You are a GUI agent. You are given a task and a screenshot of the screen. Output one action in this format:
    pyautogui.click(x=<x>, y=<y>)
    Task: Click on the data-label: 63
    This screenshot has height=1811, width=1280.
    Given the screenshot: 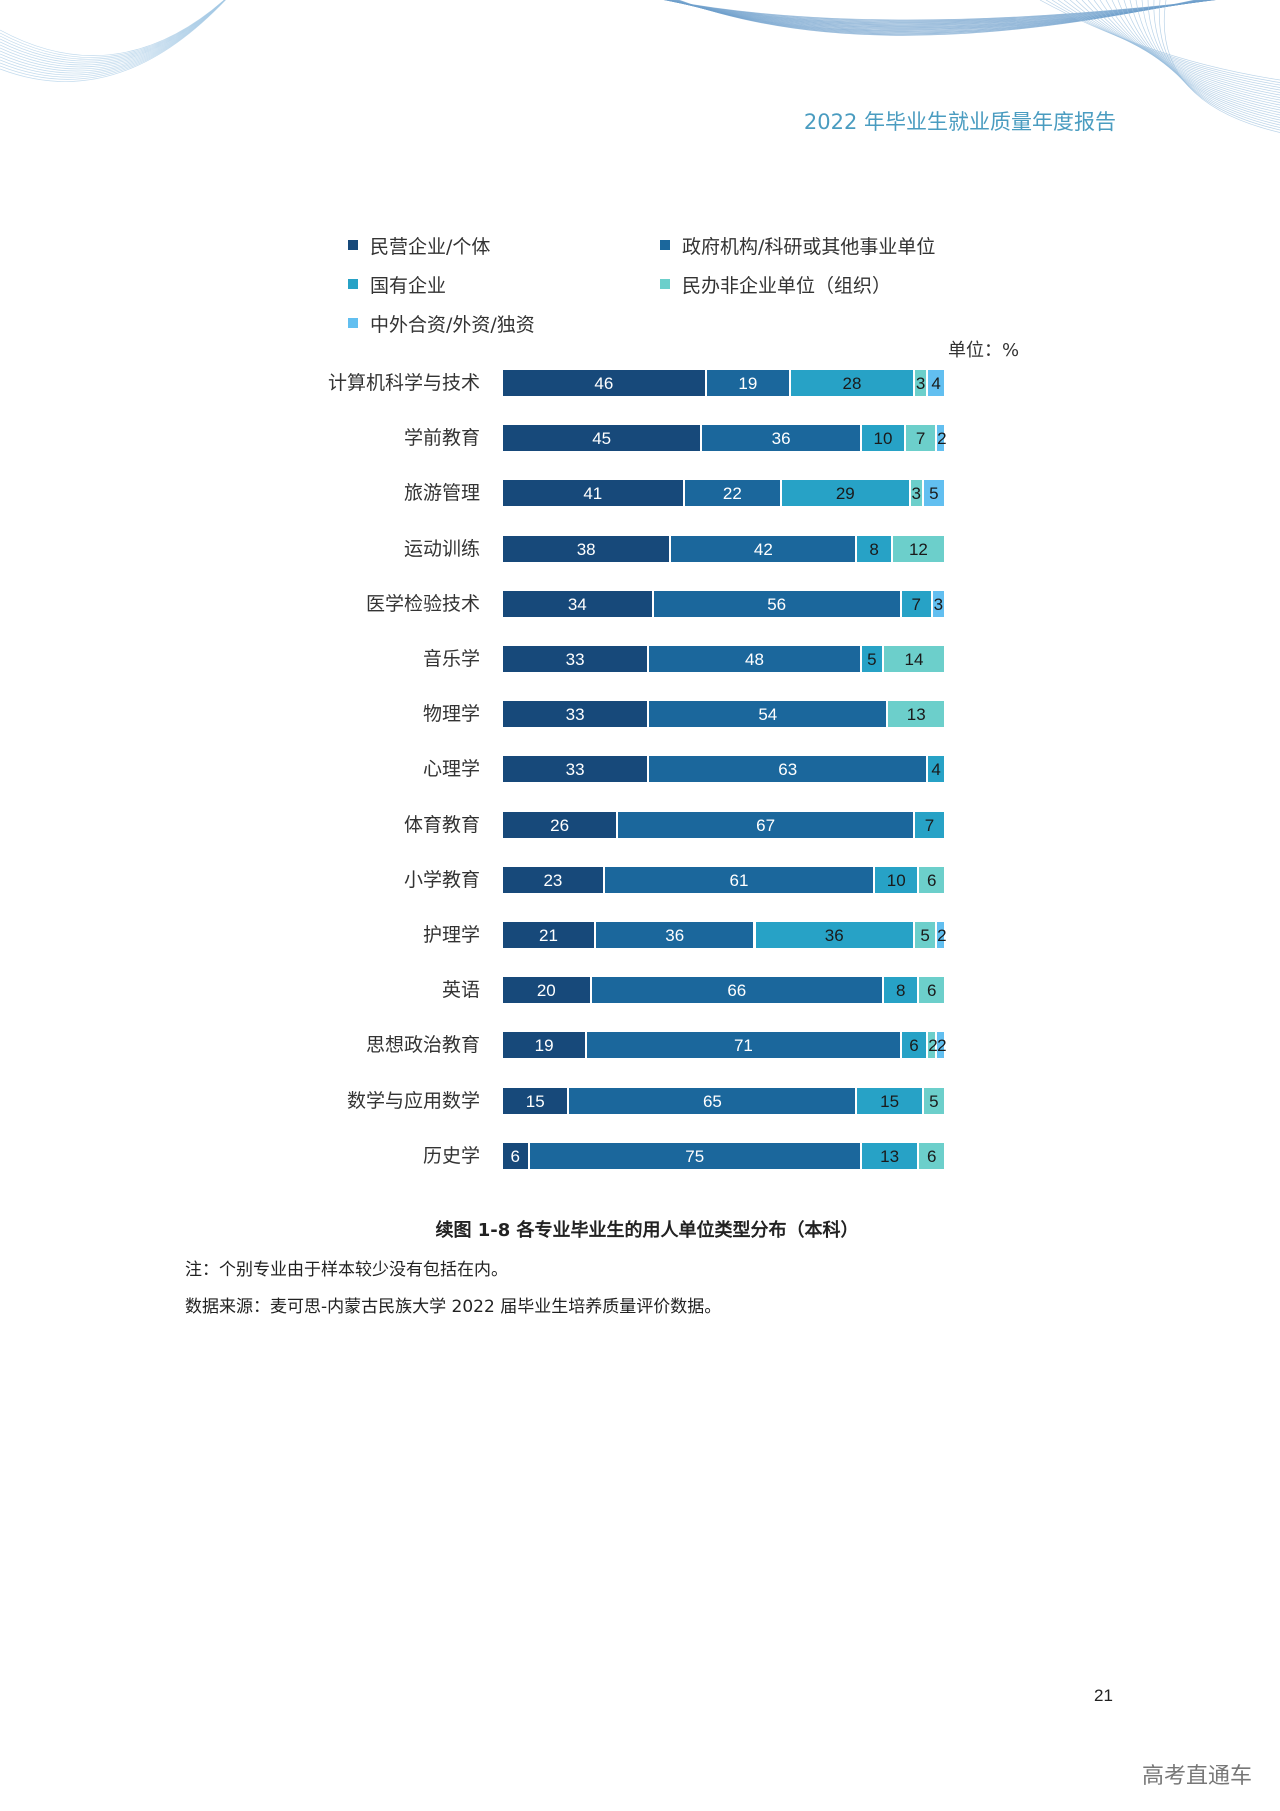 What is the action you would take?
    pyautogui.click(x=788, y=770)
    